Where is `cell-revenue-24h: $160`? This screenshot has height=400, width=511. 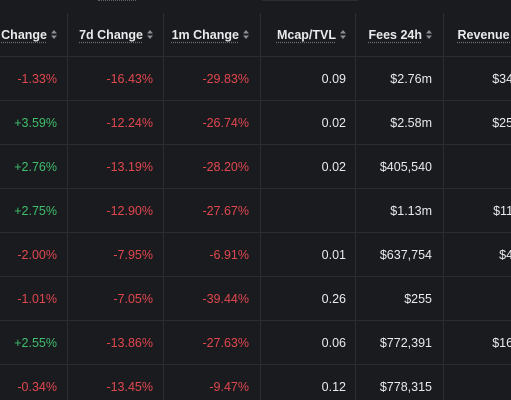
cell-revenue-24h: $160 is located at coordinates (501, 342).